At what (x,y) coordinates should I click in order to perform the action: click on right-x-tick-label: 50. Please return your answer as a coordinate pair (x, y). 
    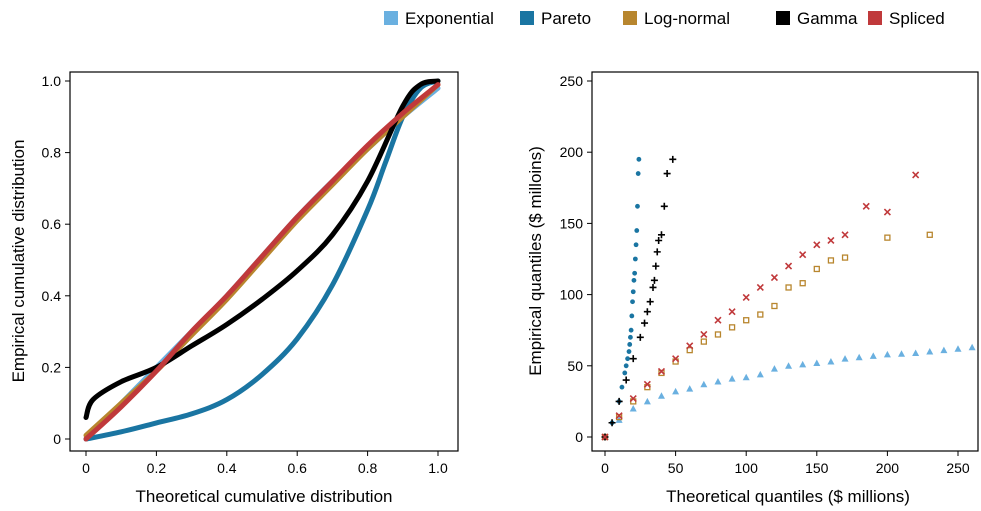
    Looking at the image, I should click on (676, 468).